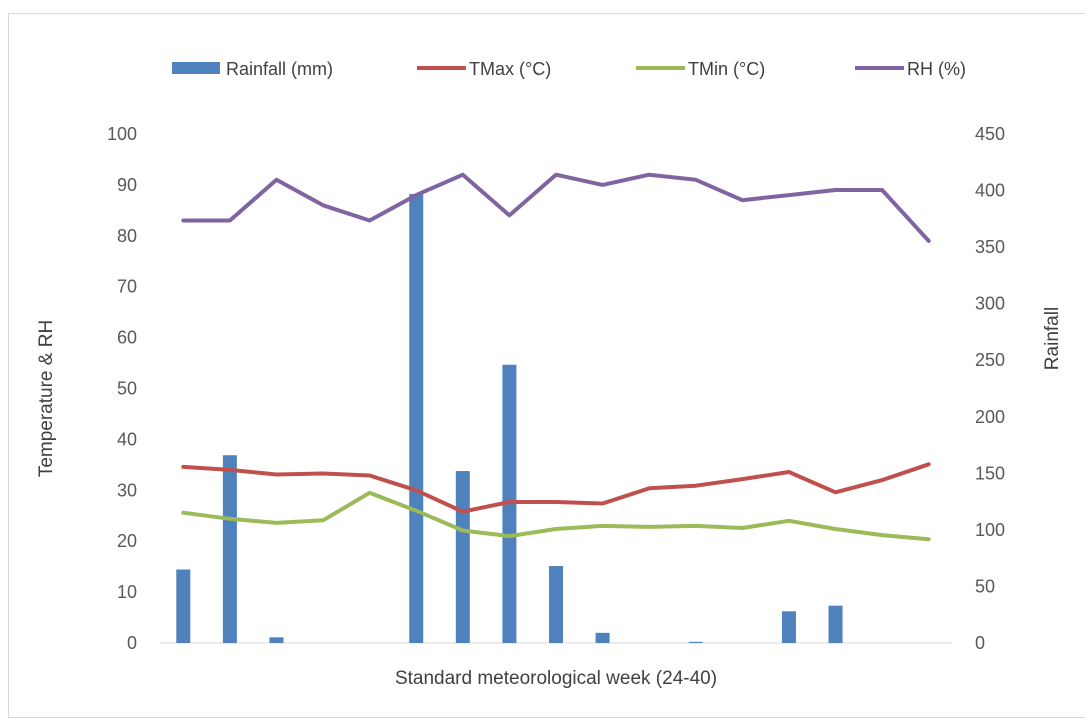 The image size is (1085, 718). Describe the element at coordinates (990, 247) in the screenshot. I see `y-right-tick-label: 350` at that location.